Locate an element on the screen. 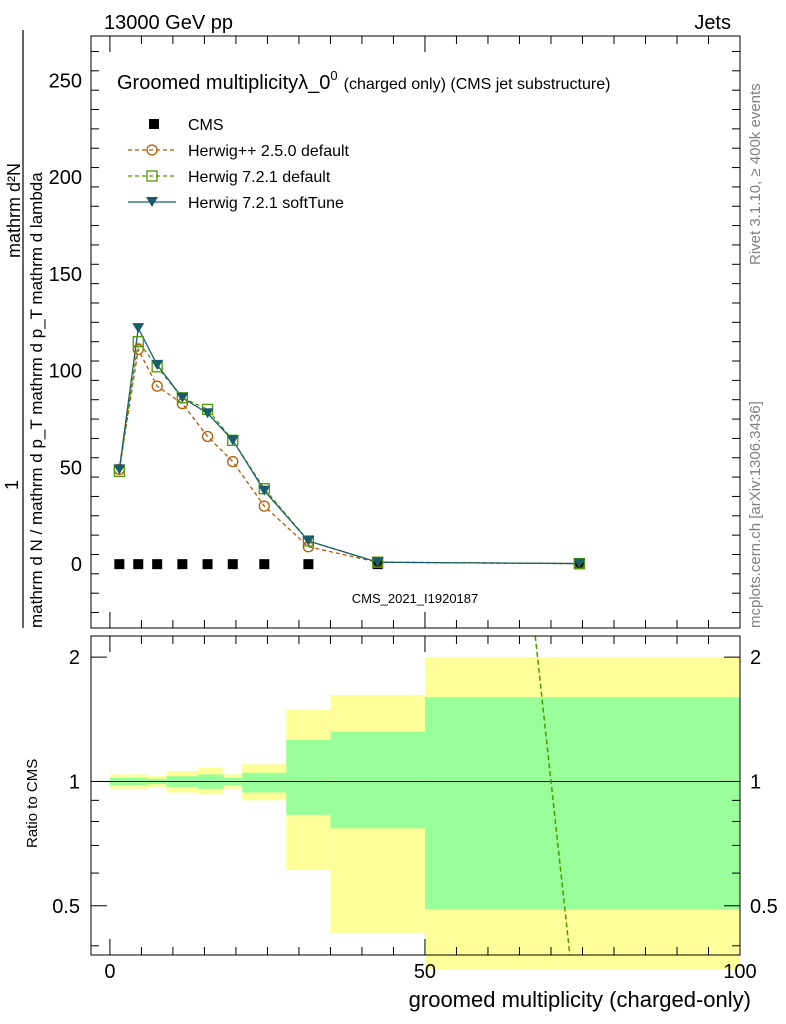 This screenshot has height=1024, width=786. ylabel-numerator: 1 is located at coordinates (12, 485).